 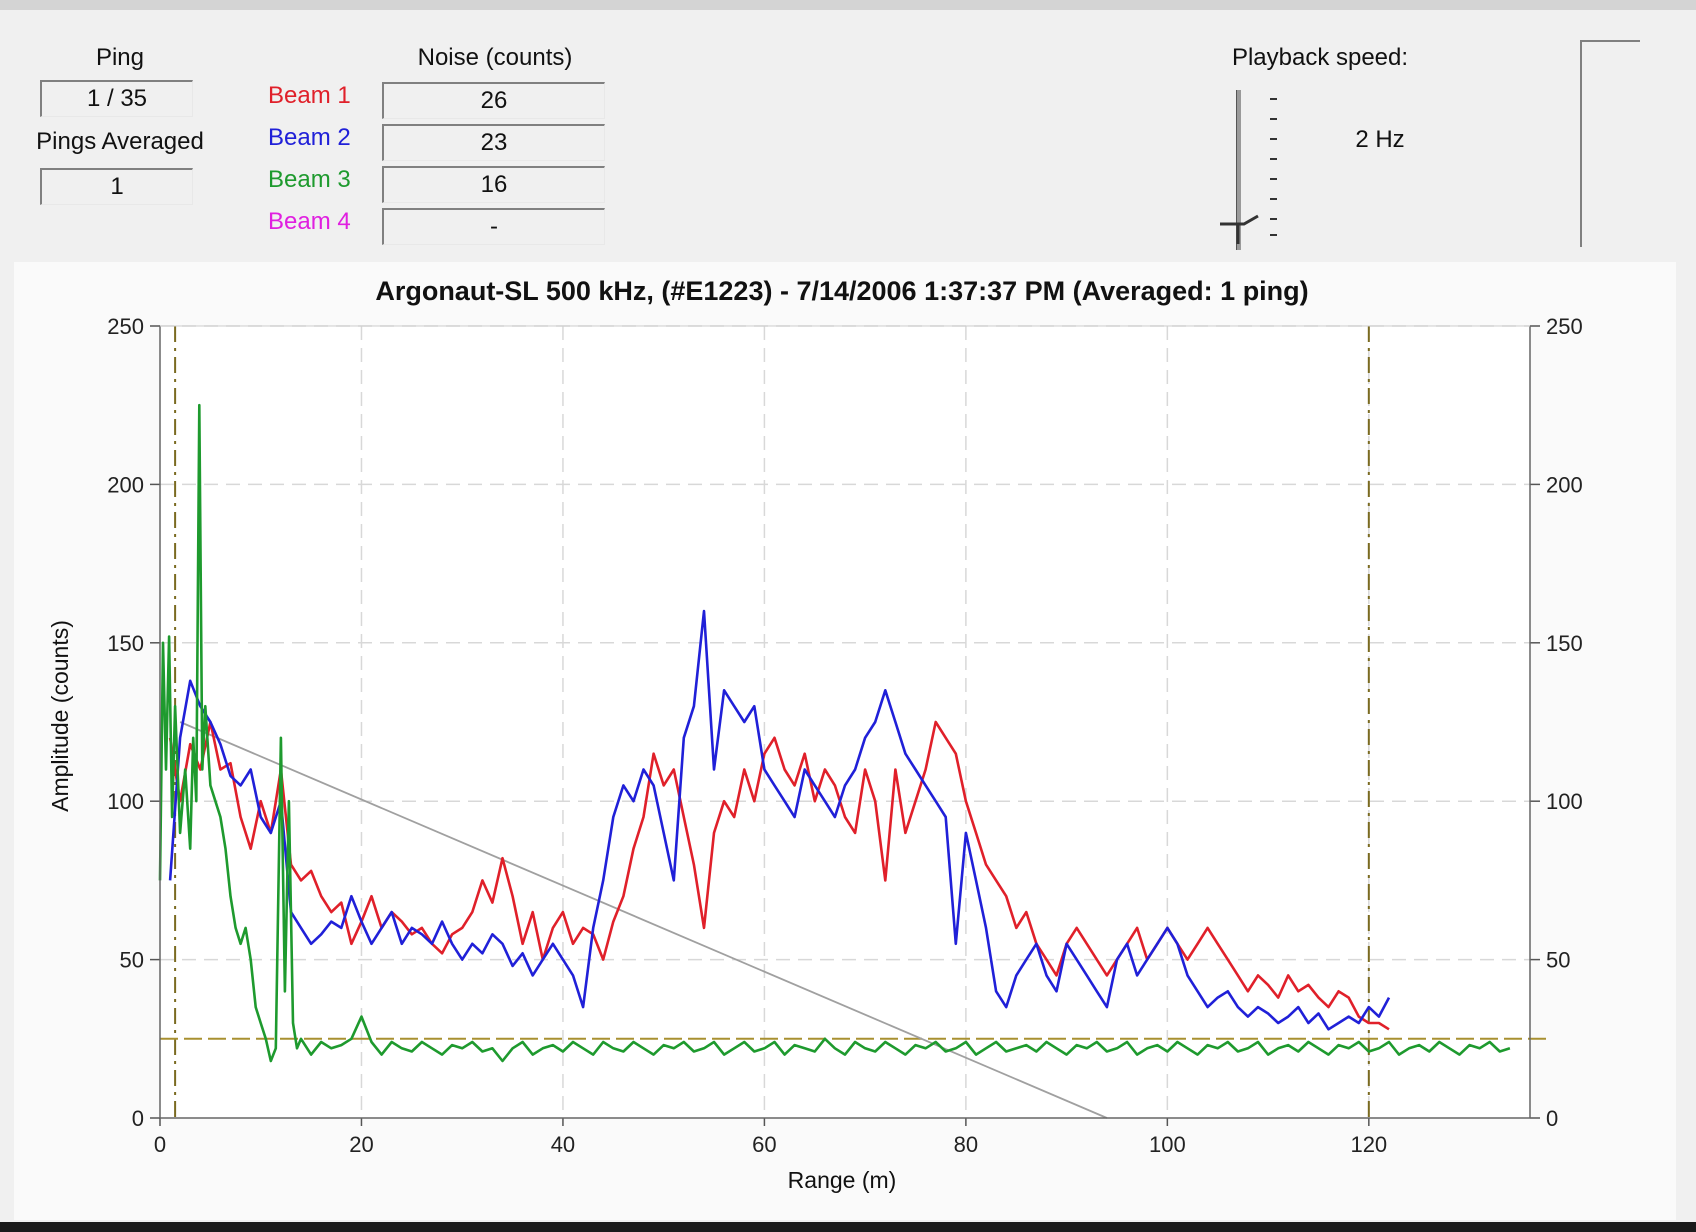 I want to click on y-tick-label-right: 200, so click(x=1564, y=484).